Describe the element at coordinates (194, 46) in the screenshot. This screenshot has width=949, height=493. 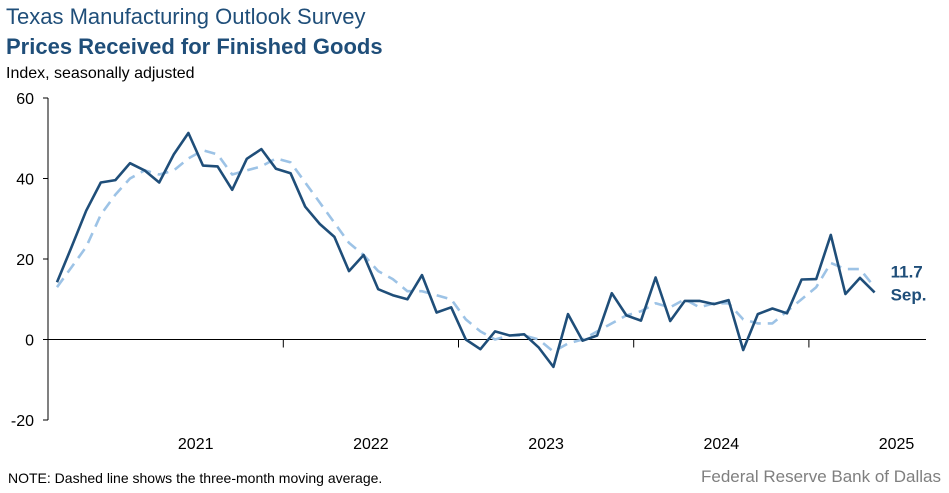
I see `chart-subtitle: Prices Received for Finished Goods` at that location.